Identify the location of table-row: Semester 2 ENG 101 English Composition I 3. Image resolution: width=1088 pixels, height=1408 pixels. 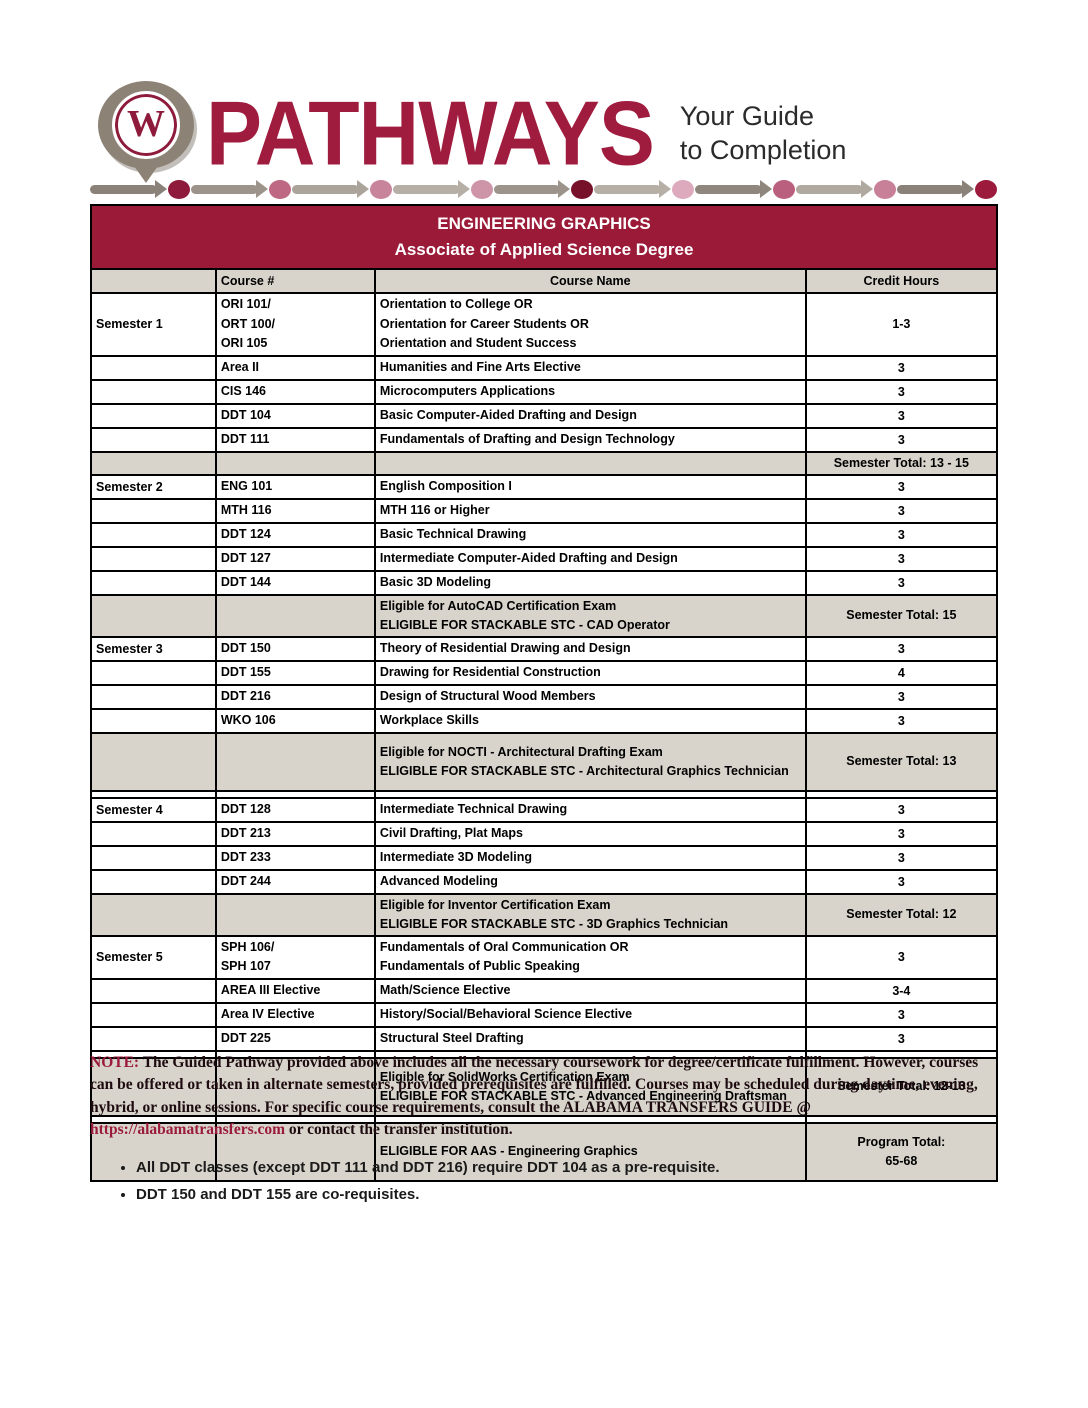
(544, 486).